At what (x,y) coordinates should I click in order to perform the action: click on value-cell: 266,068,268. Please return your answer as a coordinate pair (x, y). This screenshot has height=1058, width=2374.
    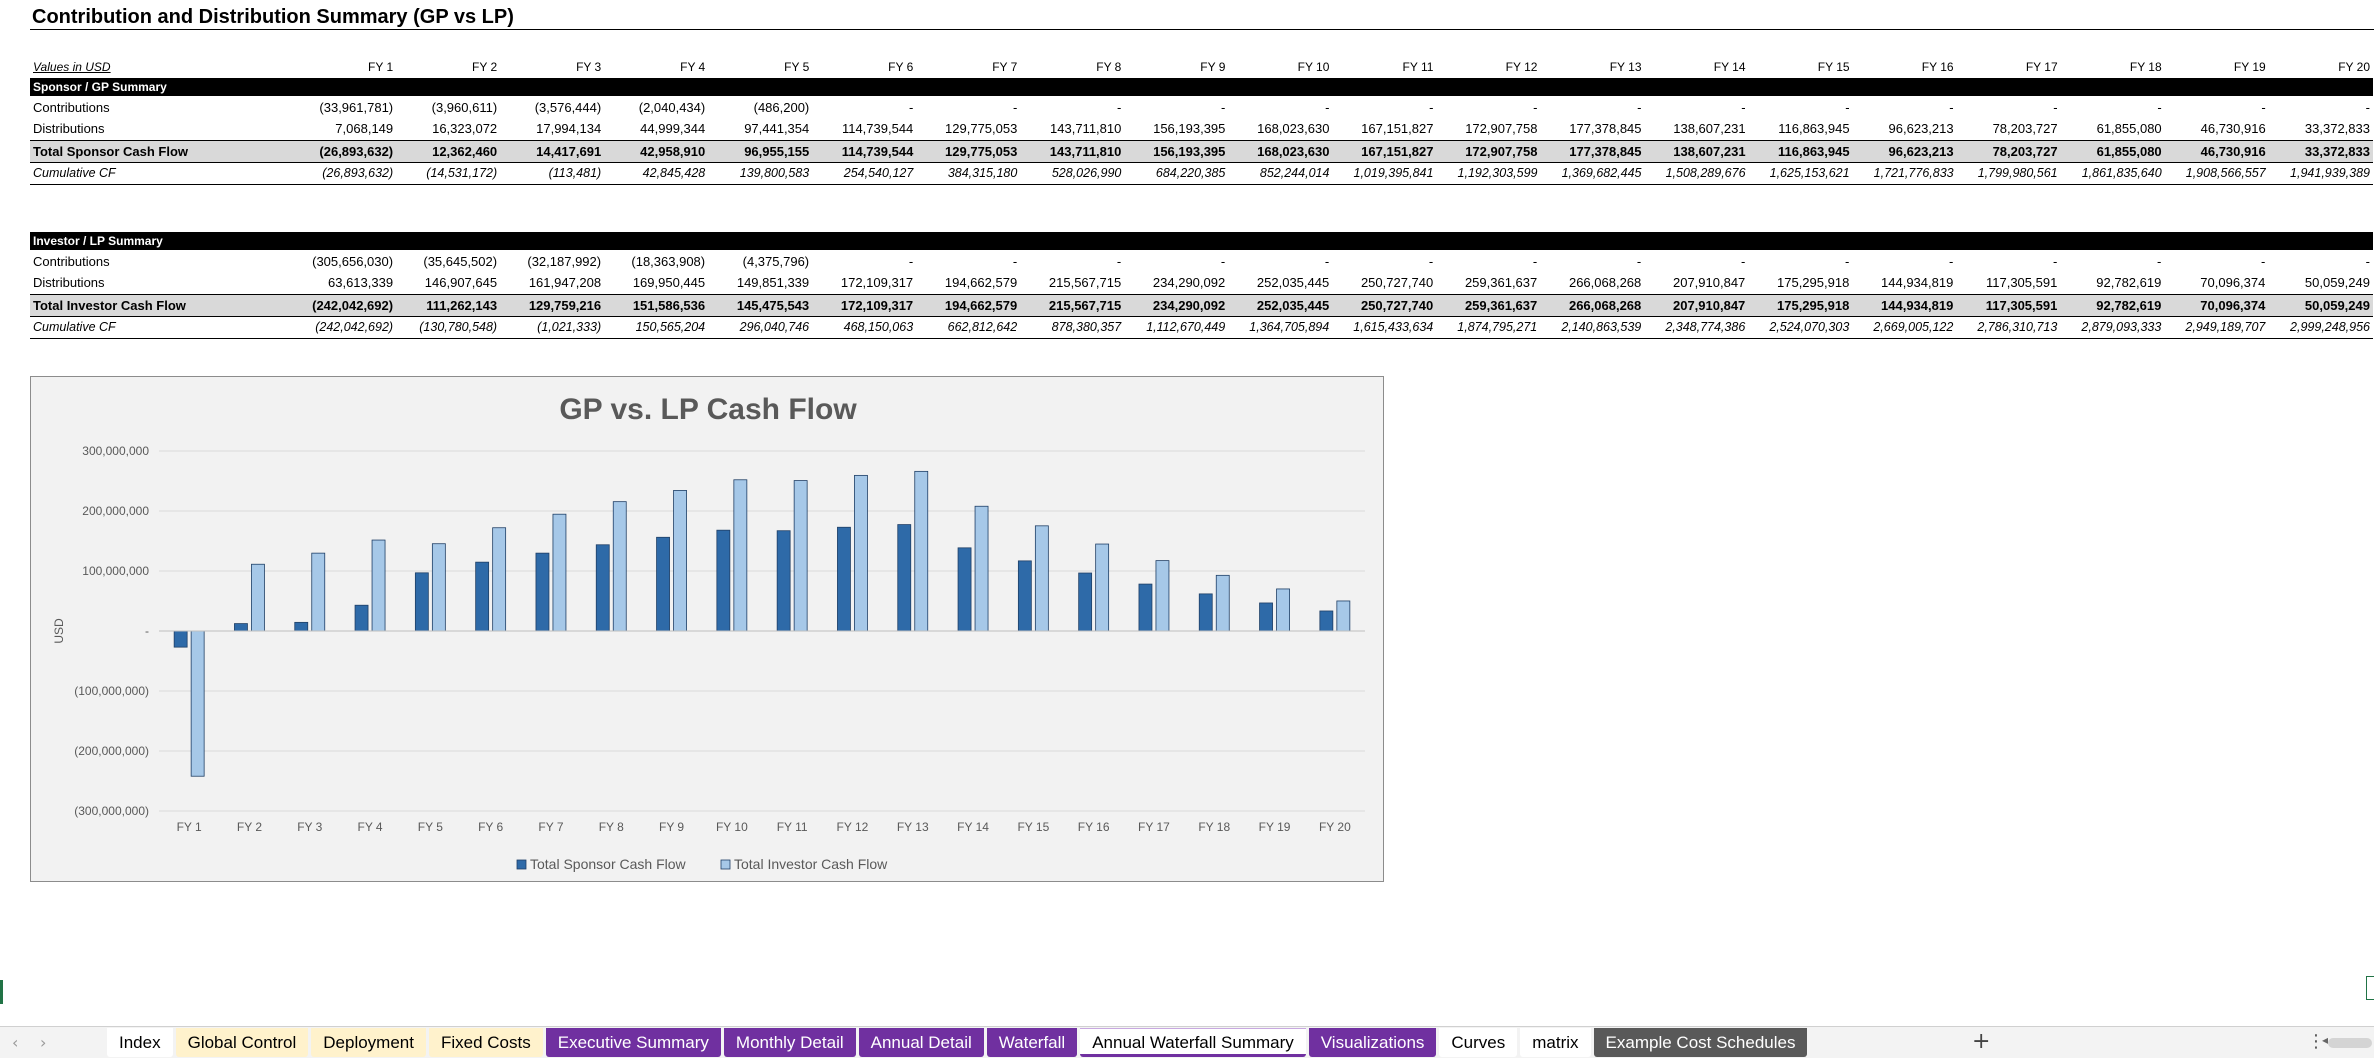
    Looking at the image, I should click on (1605, 283).